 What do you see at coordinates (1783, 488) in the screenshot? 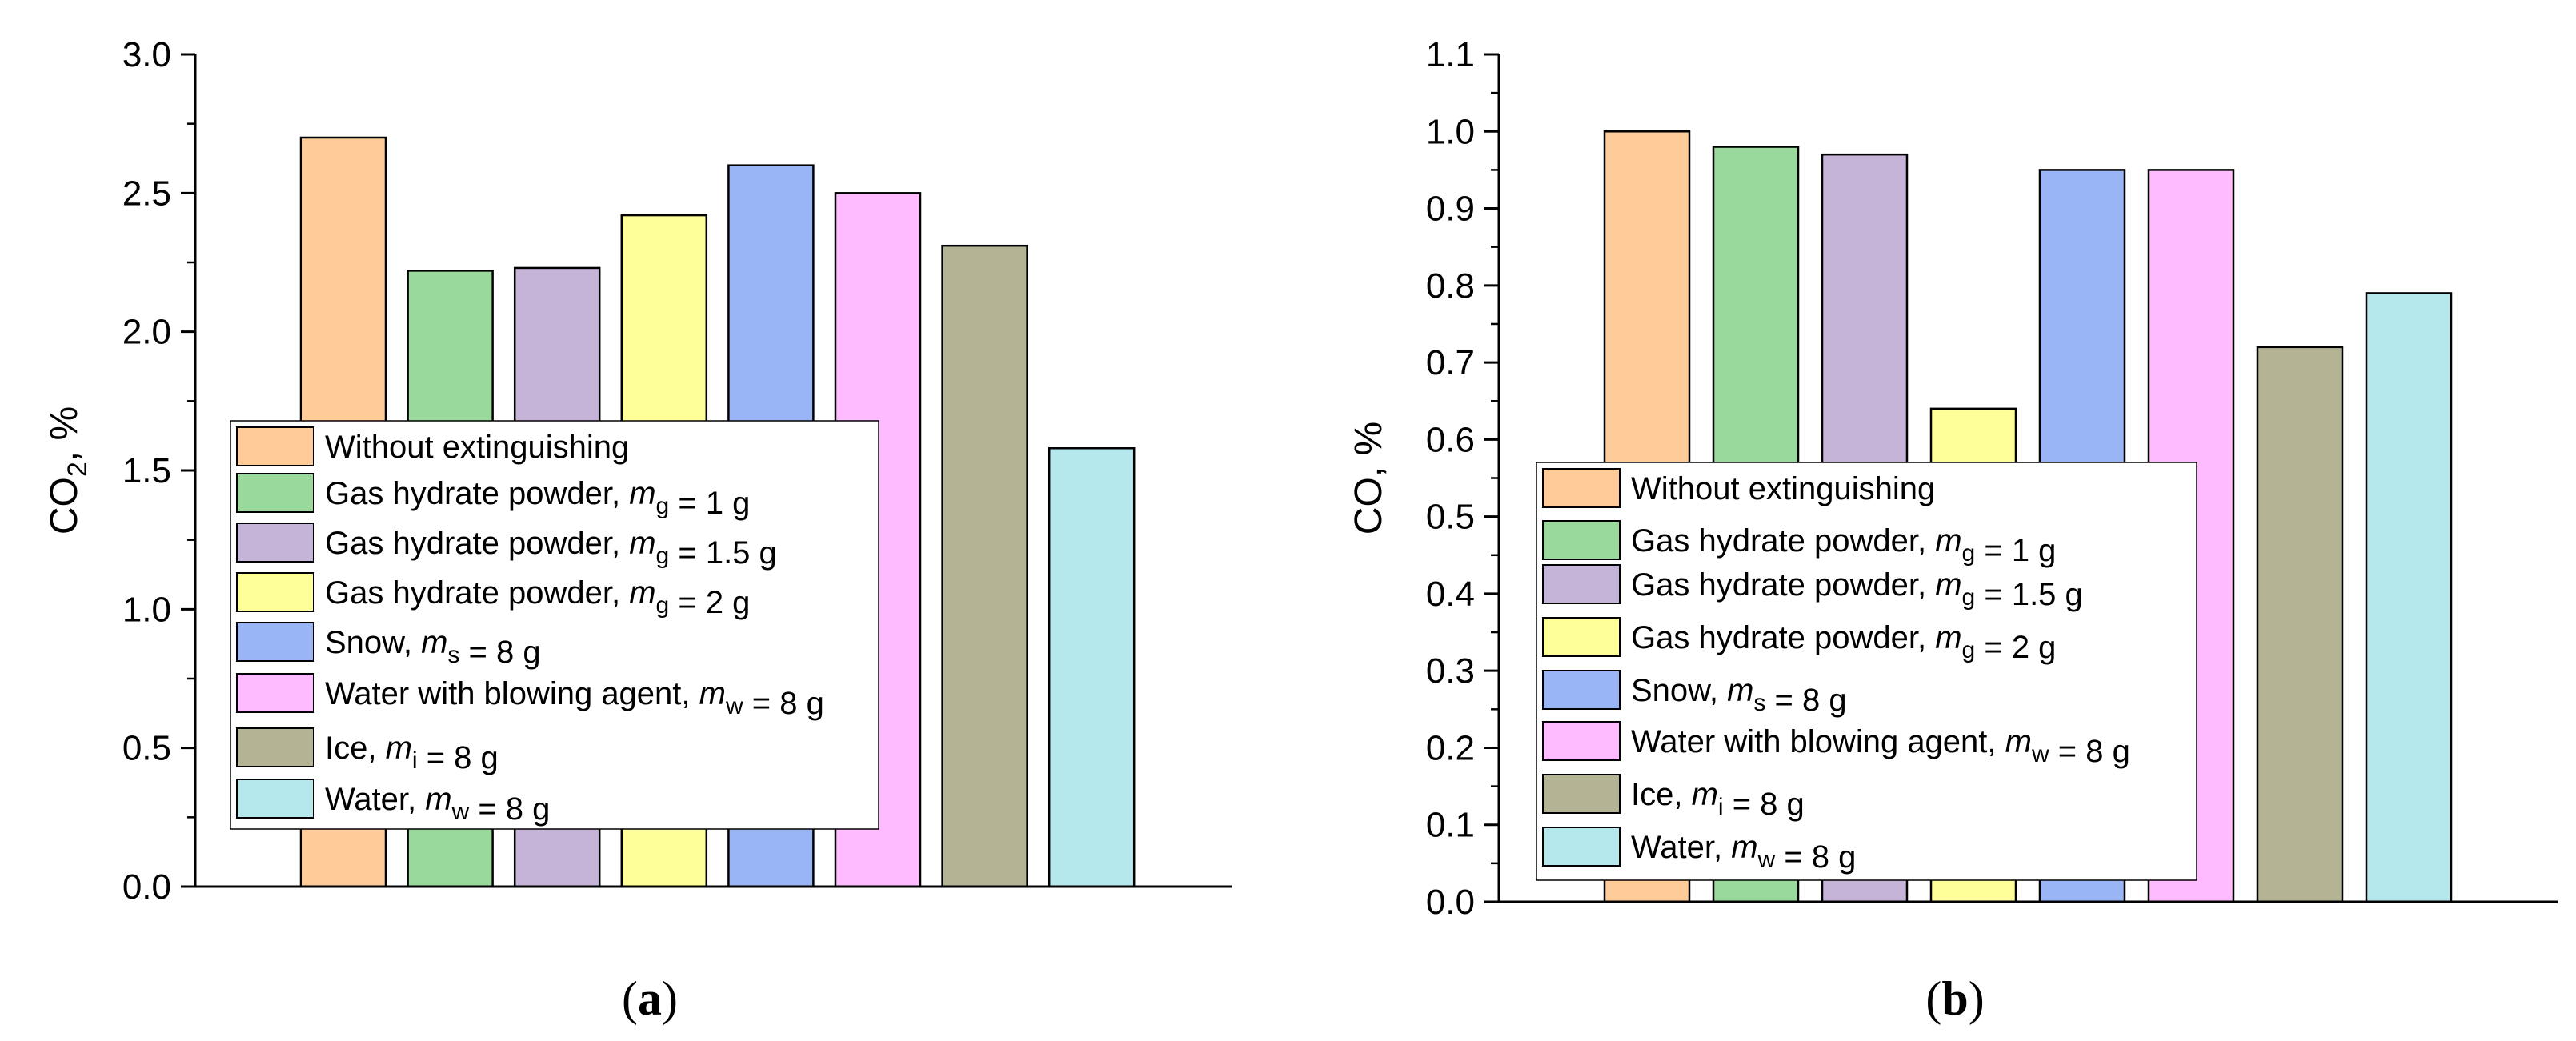
I see `legend-label-b-1: Without extinguishing` at bounding box center [1783, 488].